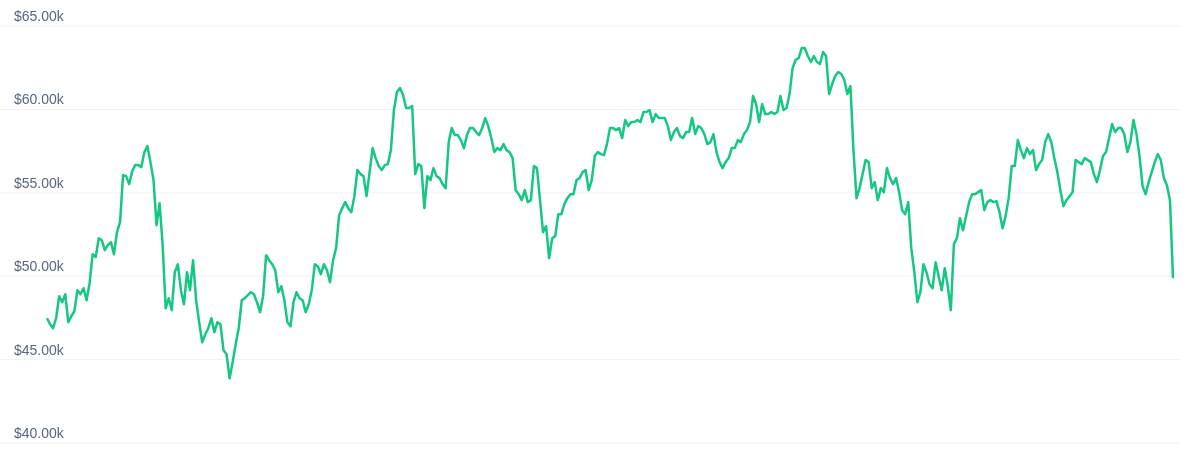 The image size is (1200, 459). Describe the element at coordinates (39, 266) in the screenshot. I see `y-tick-label: $50.00k` at that location.